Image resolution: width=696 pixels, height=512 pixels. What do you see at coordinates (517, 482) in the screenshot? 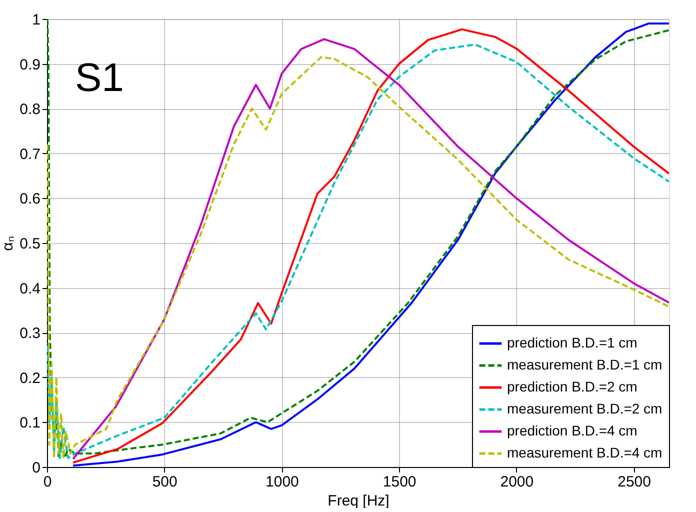
I see `x-tick-label: 2000` at bounding box center [517, 482].